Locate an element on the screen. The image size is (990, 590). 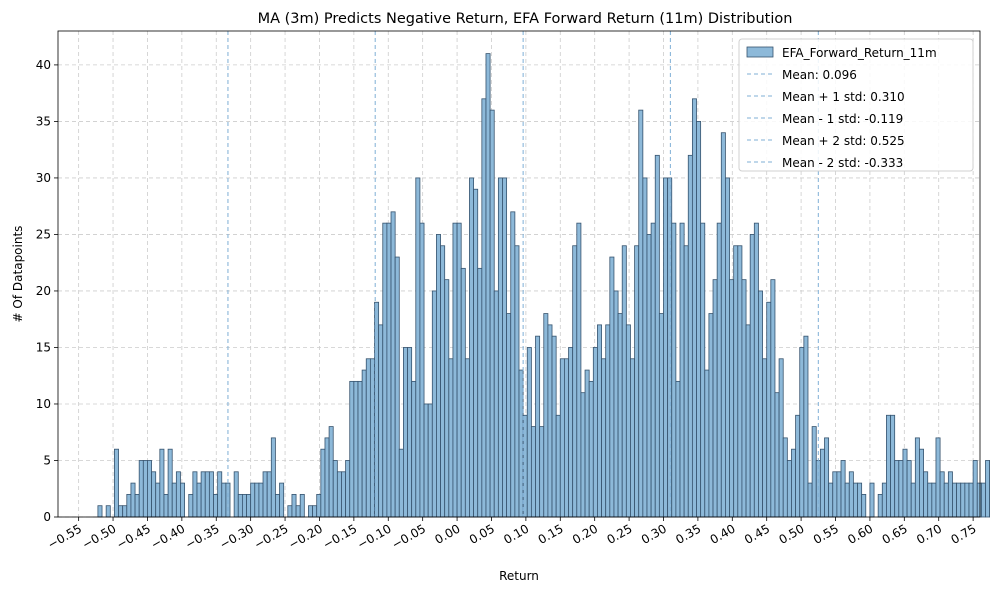
y-tick-label: 20 is located at coordinates (43, 291).